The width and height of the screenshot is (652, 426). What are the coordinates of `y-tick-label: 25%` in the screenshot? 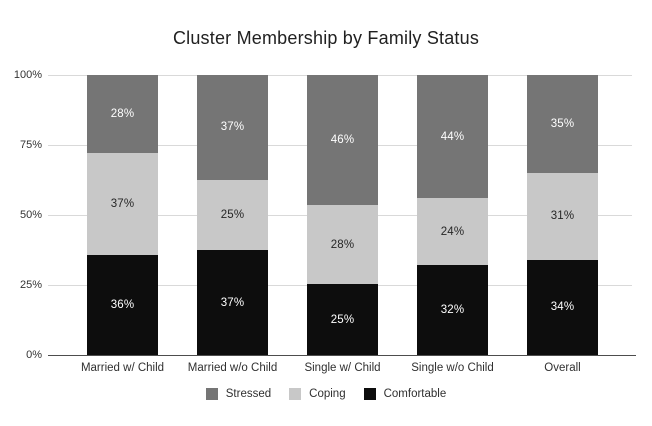 It's located at (30, 284).